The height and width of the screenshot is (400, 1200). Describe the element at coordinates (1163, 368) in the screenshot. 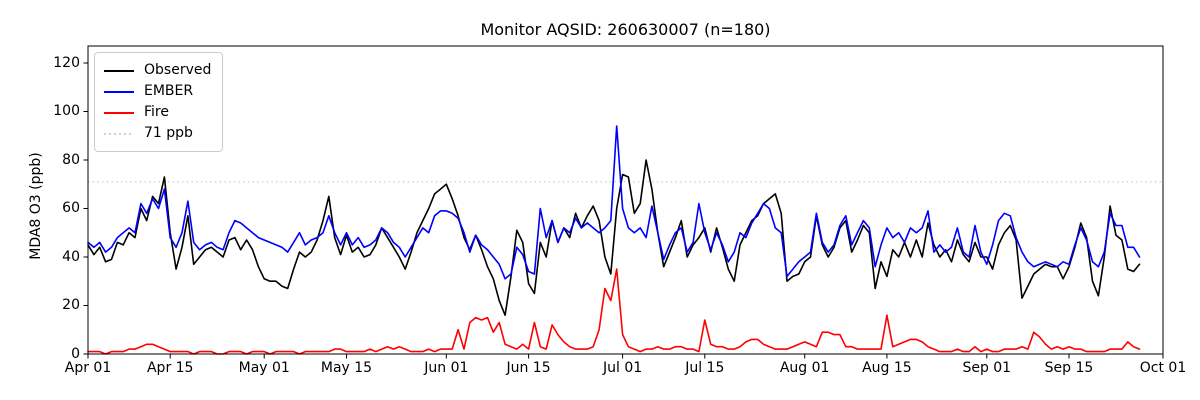

I see `x-tick-label: Oct 01` at that location.